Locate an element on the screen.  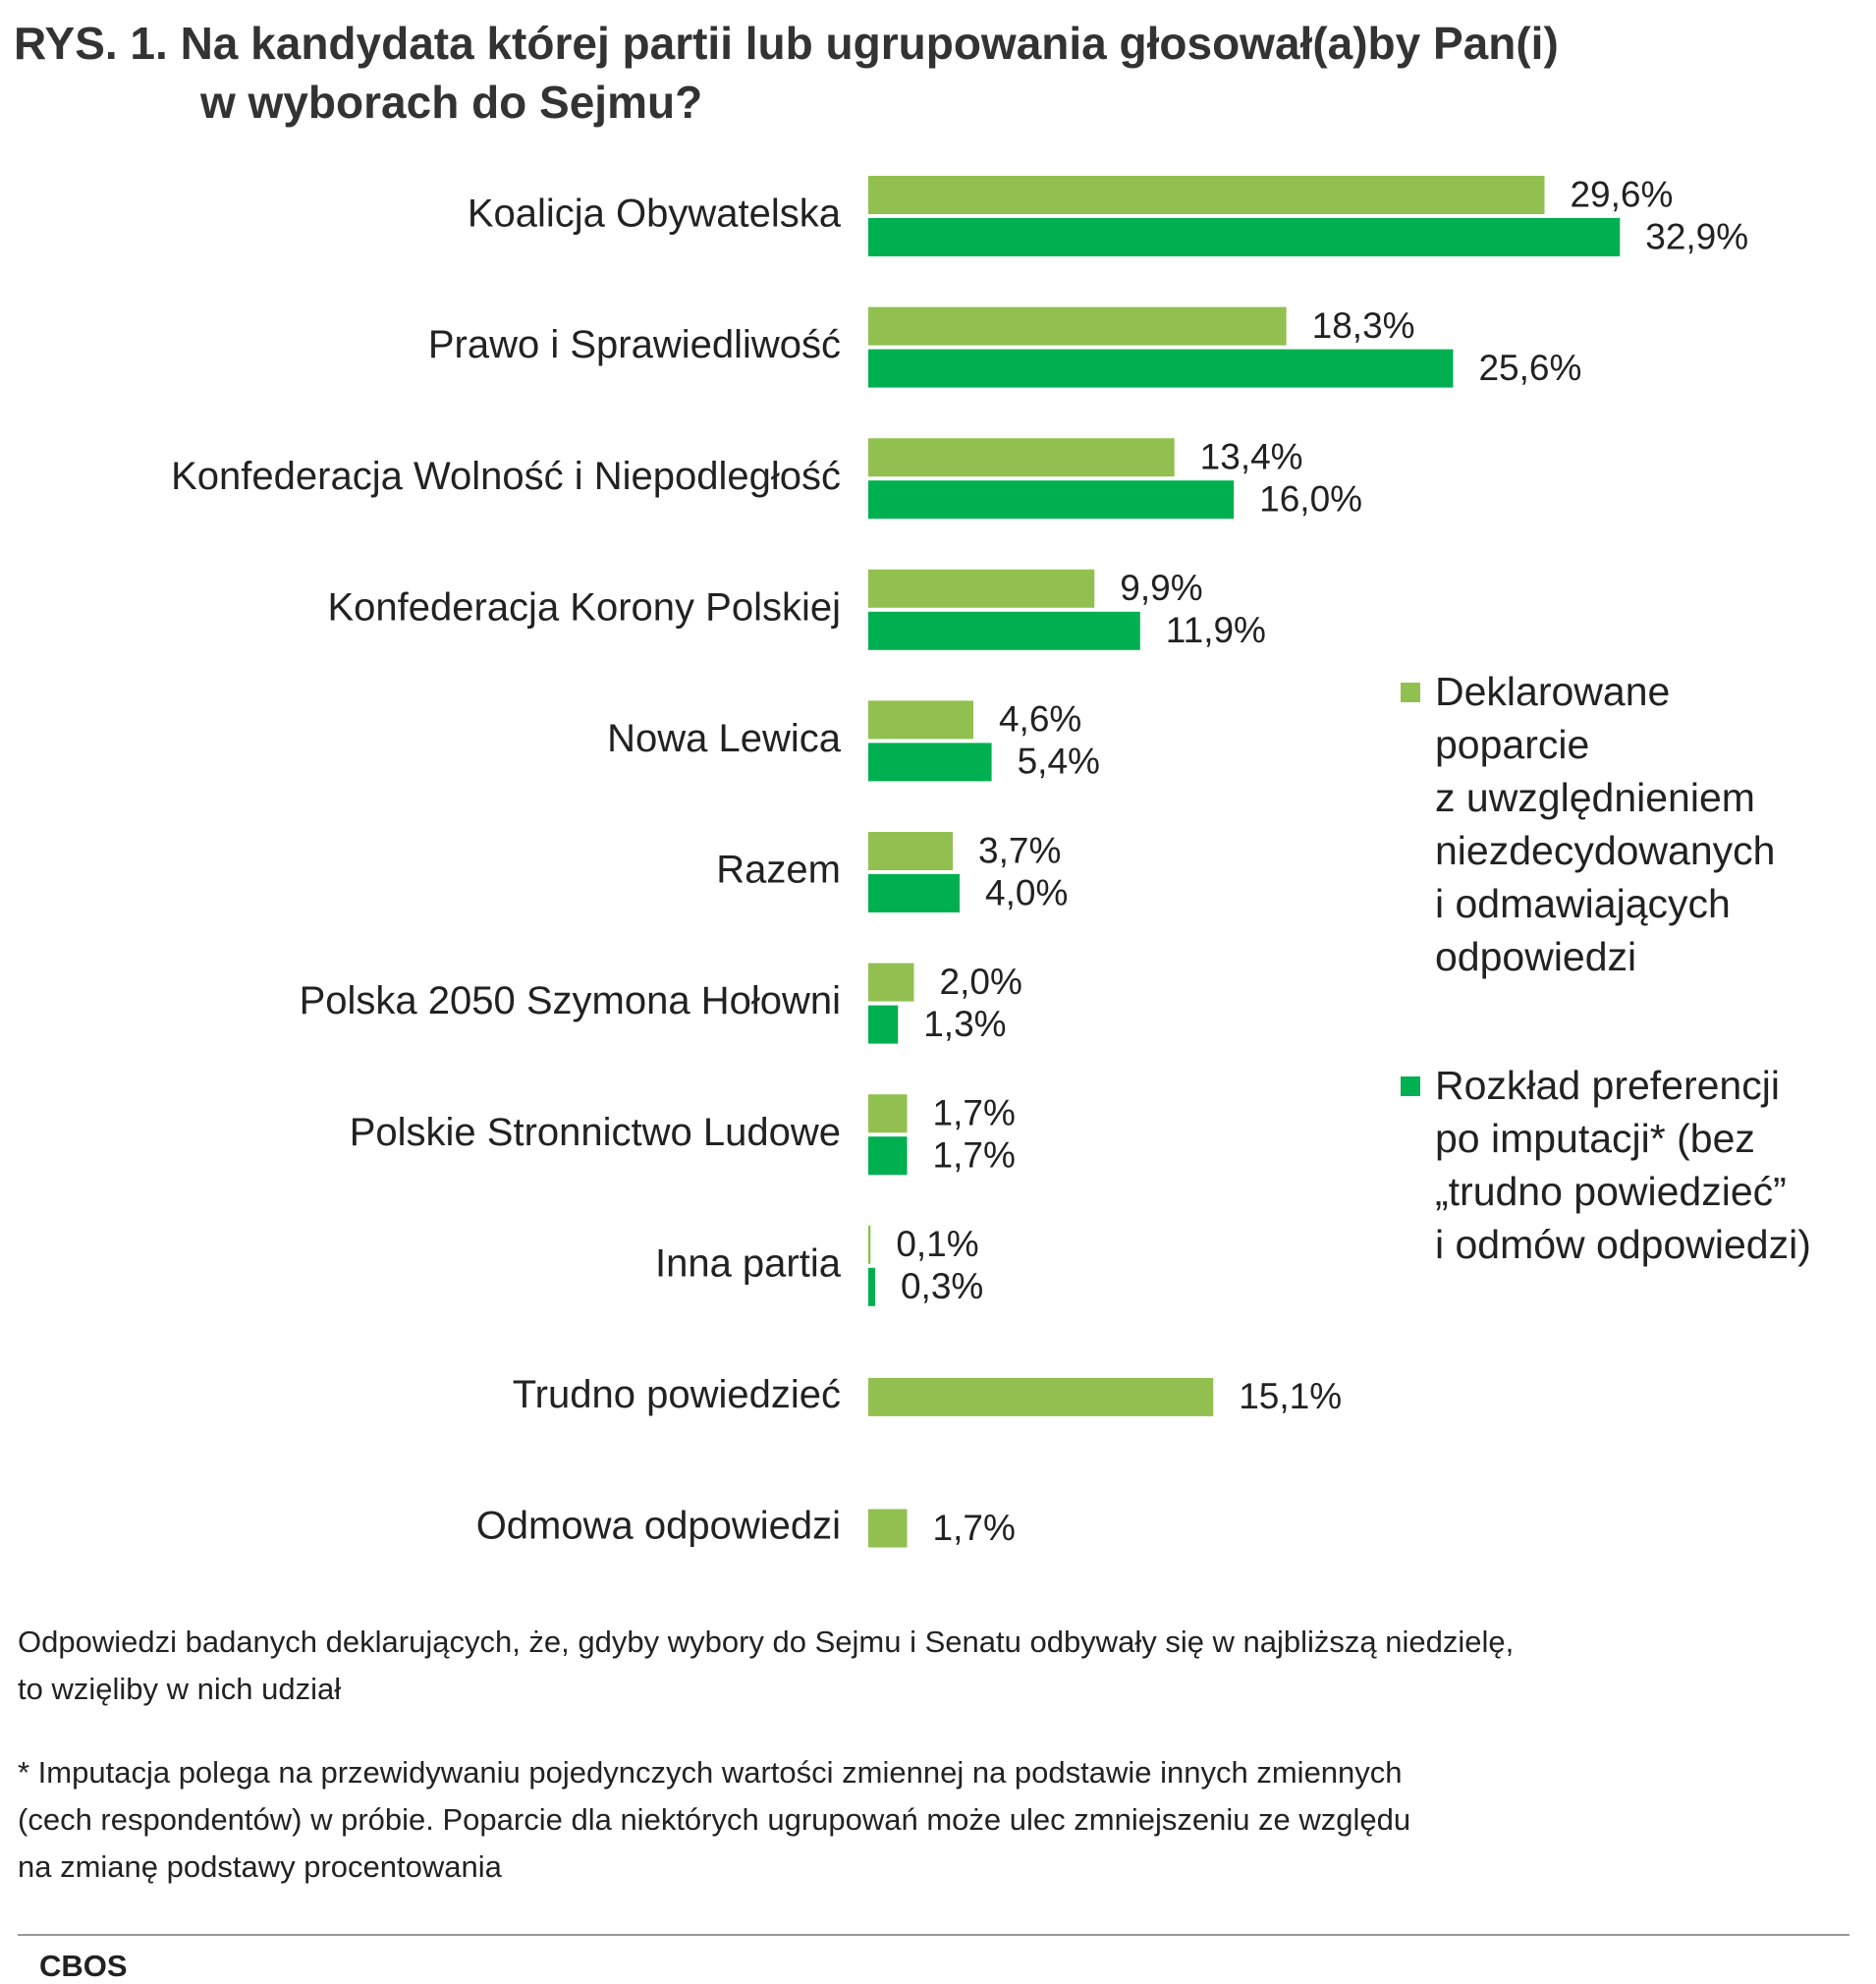
value-label: 4,0% is located at coordinates (1026, 892).